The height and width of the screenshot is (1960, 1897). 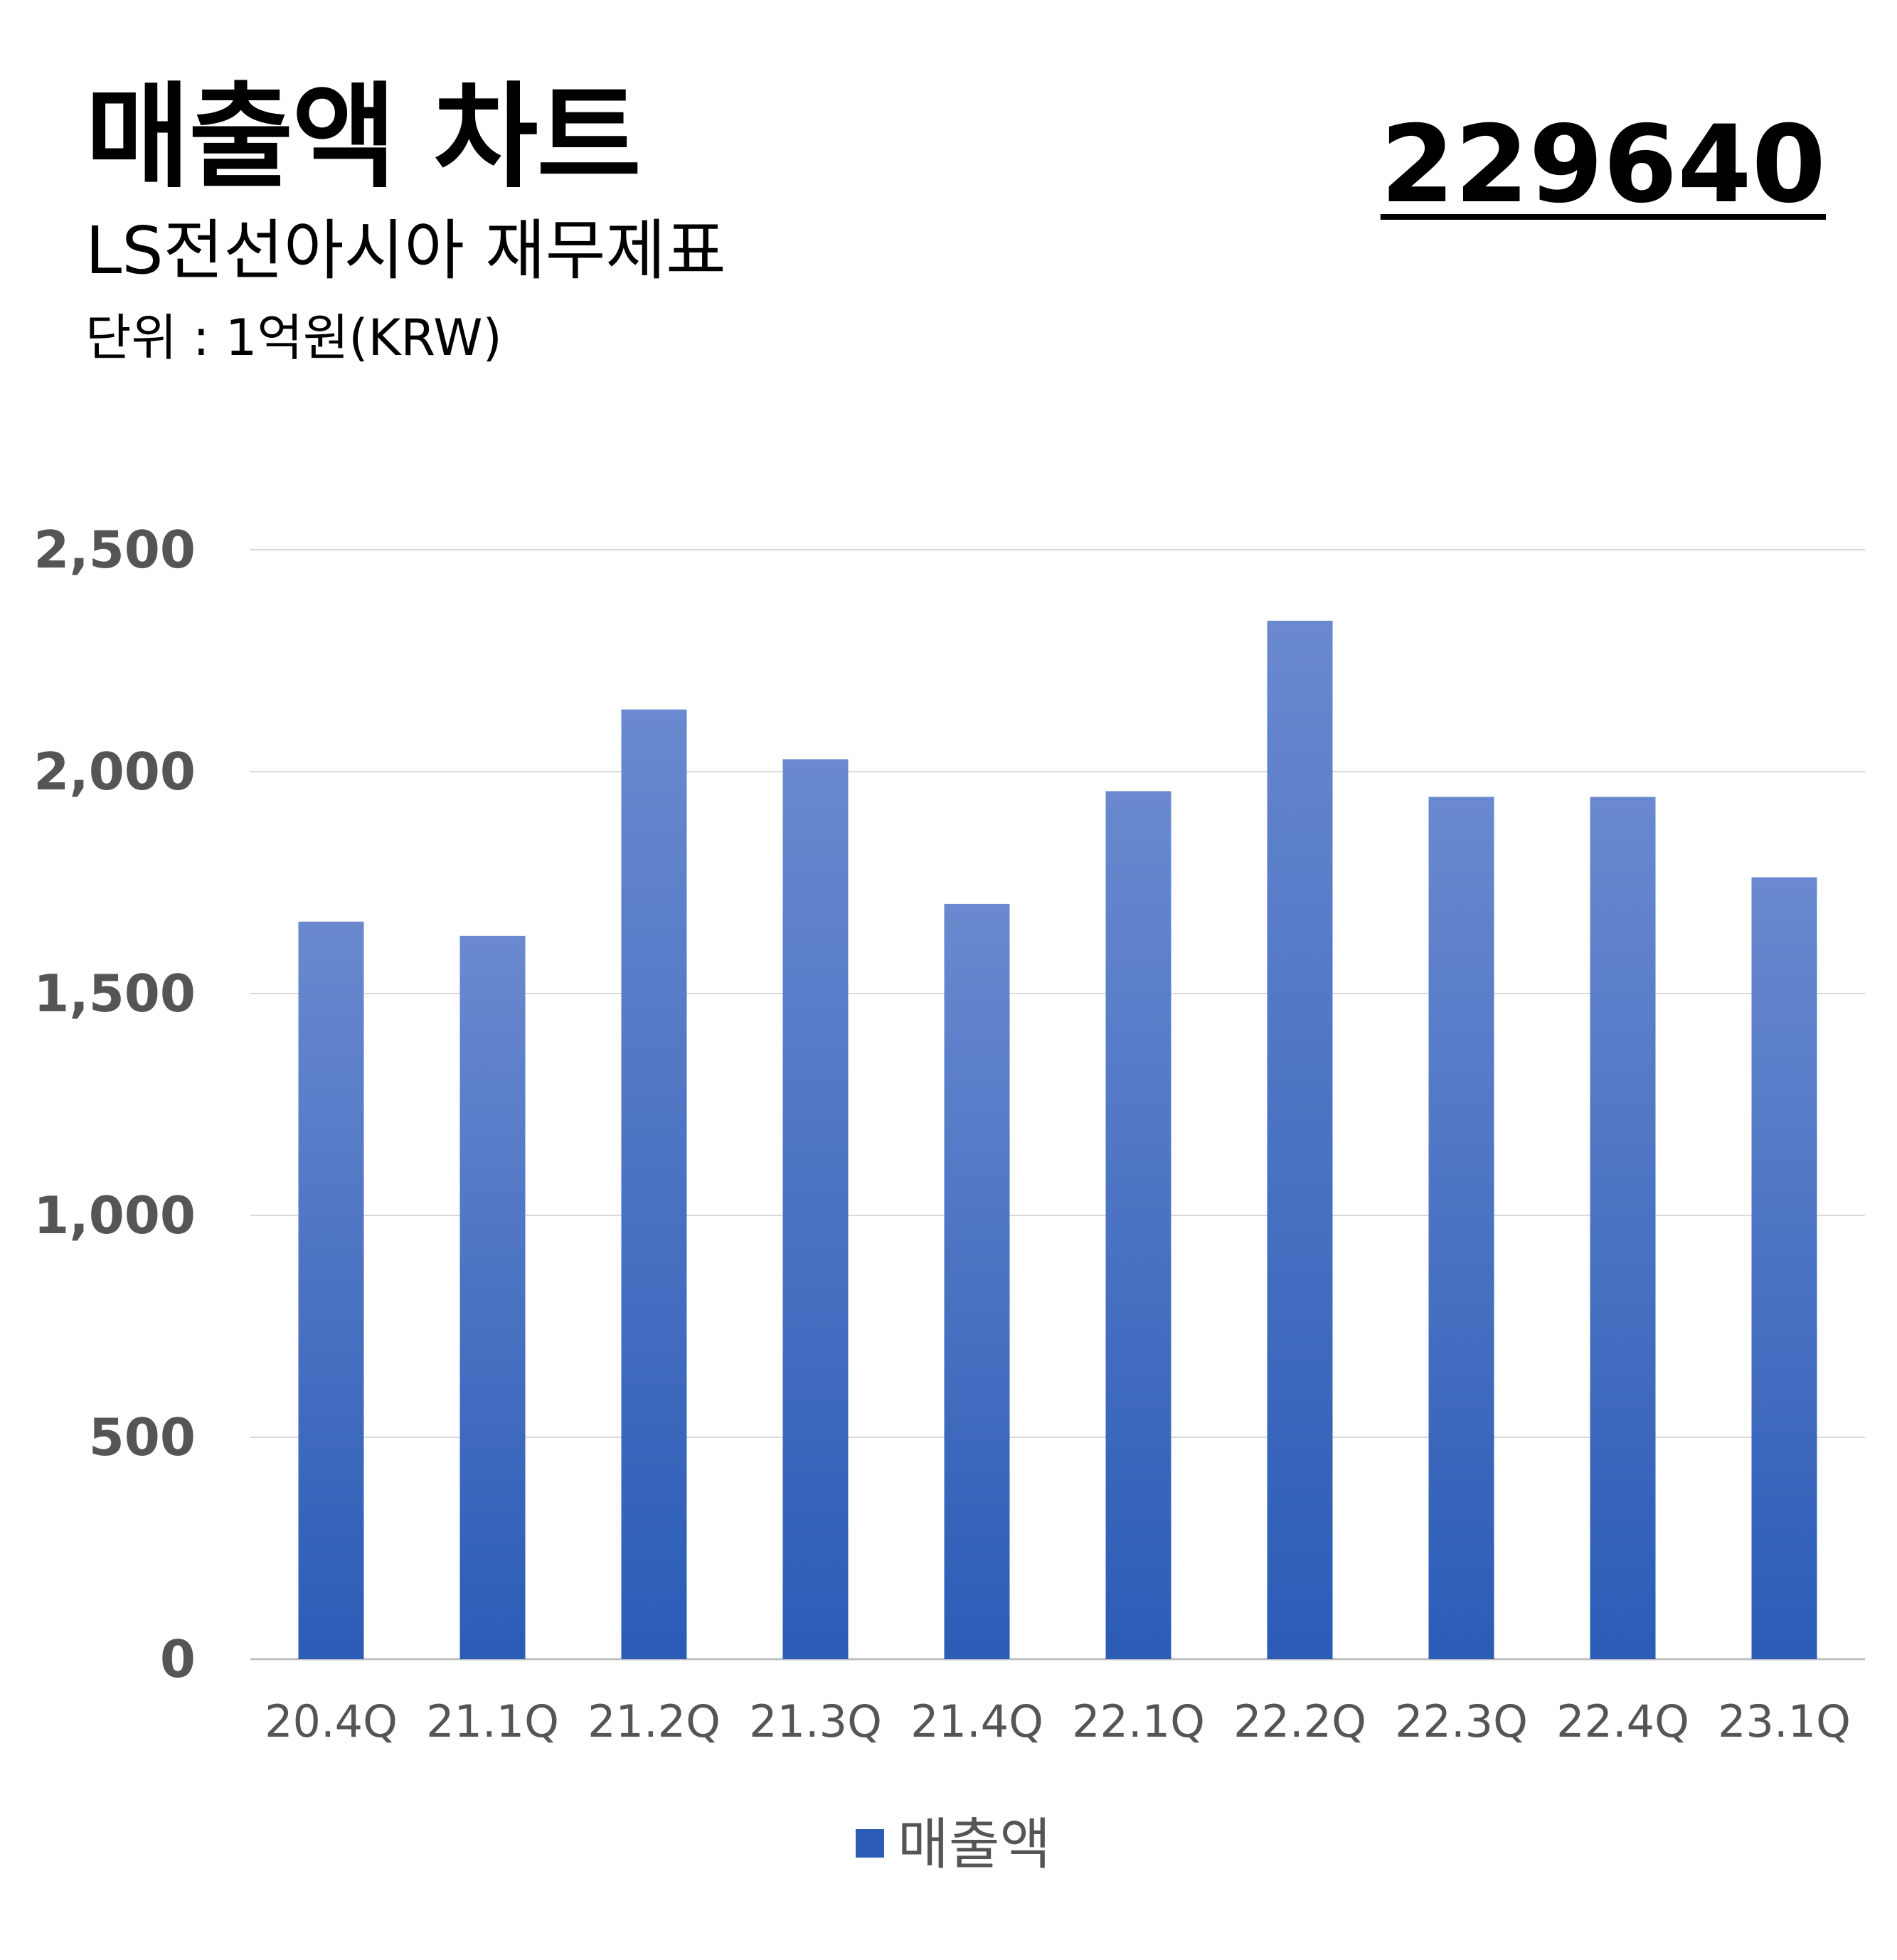 I want to click on x-tick-label: 22.3Q, so click(x=1461, y=1721).